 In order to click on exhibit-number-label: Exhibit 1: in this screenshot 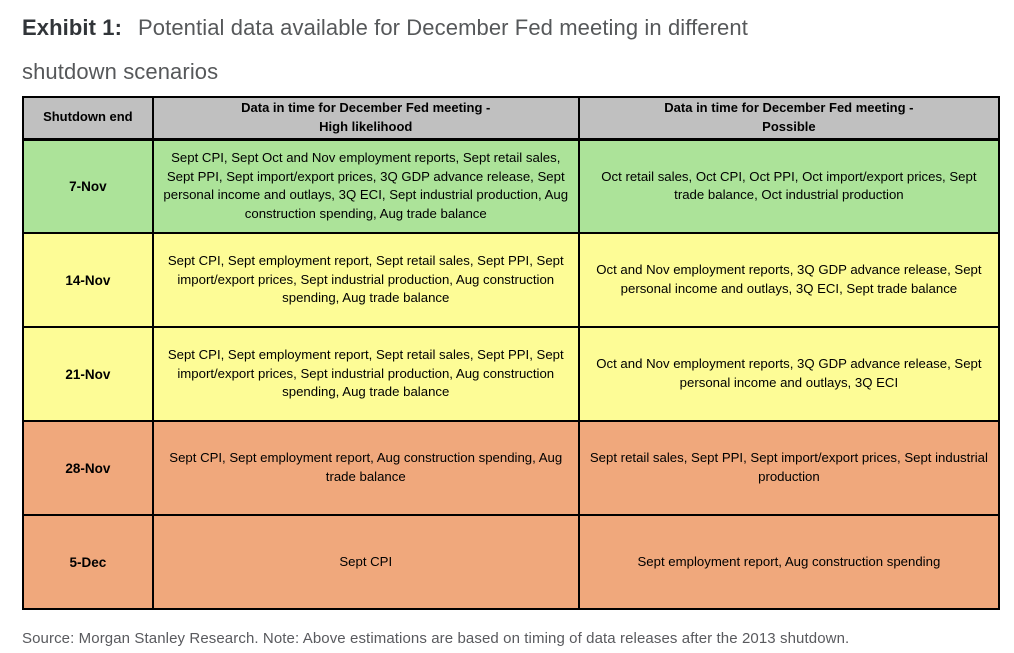, I will do `click(72, 27)`.